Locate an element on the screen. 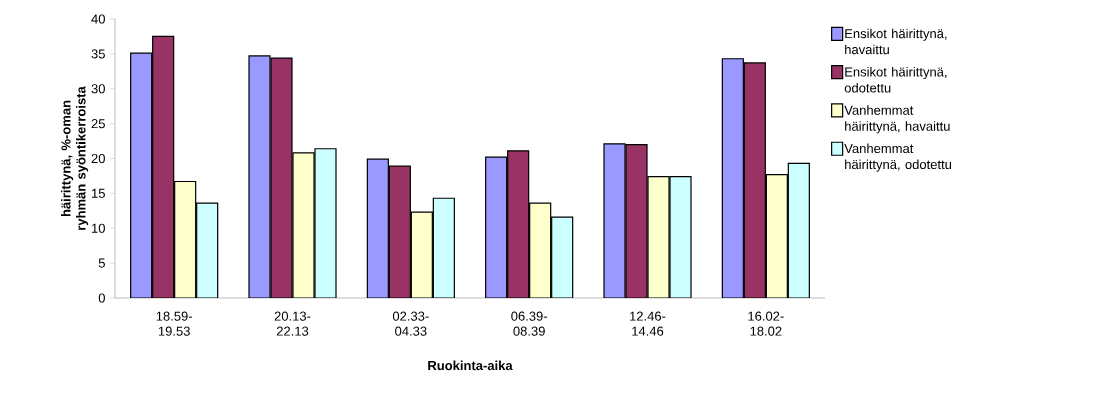 This screenshot has width=1096, height=405. y-tick-label: 0 is located at coordinates (101, 298).